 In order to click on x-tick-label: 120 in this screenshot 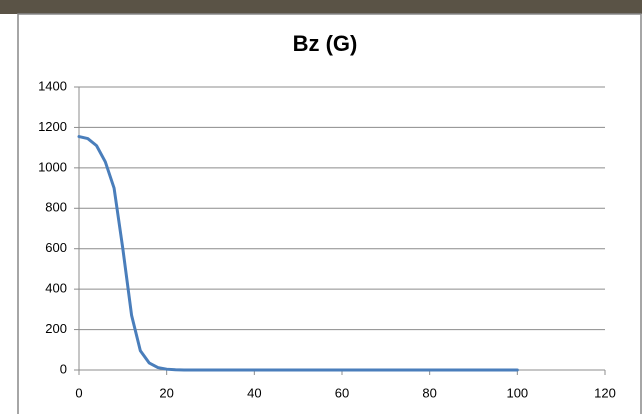, I will do `click(605, 392)`.